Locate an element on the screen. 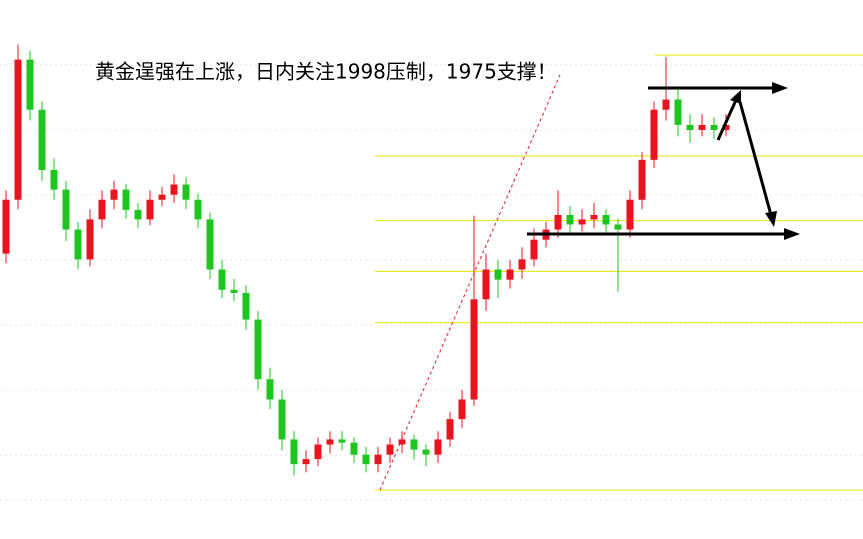  arrows is located at coordinates (663, 161).